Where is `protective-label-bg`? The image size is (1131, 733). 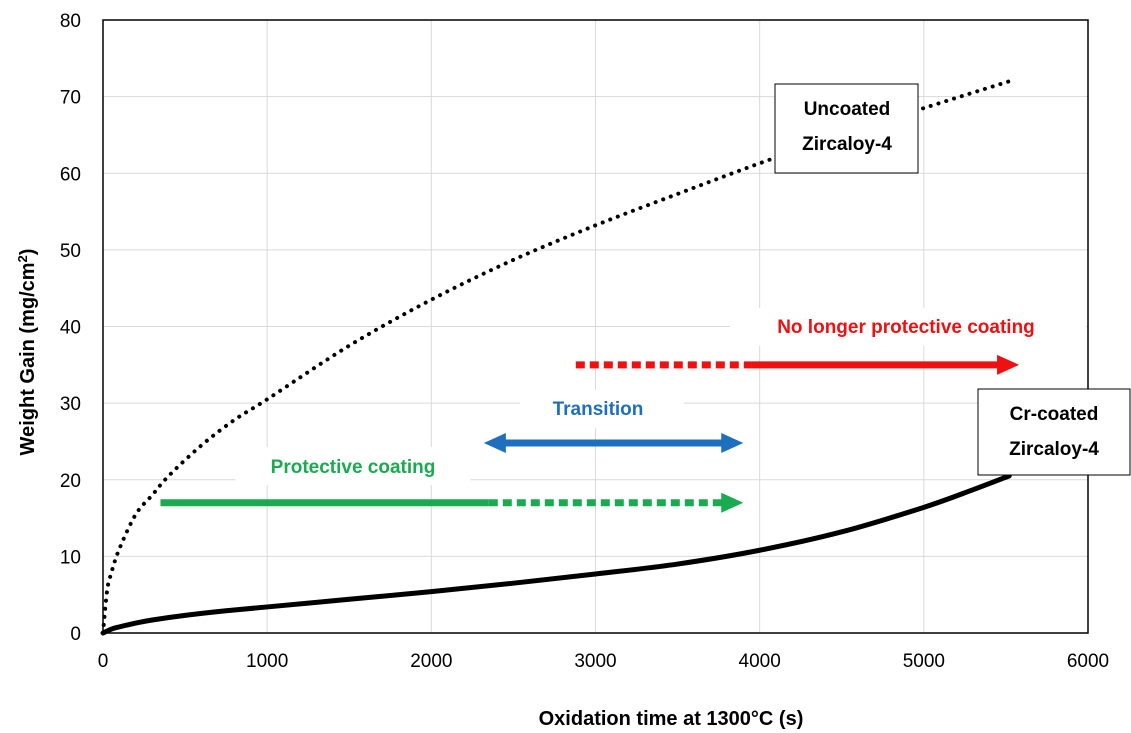
protective-label-bg is located at coordinates (353, 466).